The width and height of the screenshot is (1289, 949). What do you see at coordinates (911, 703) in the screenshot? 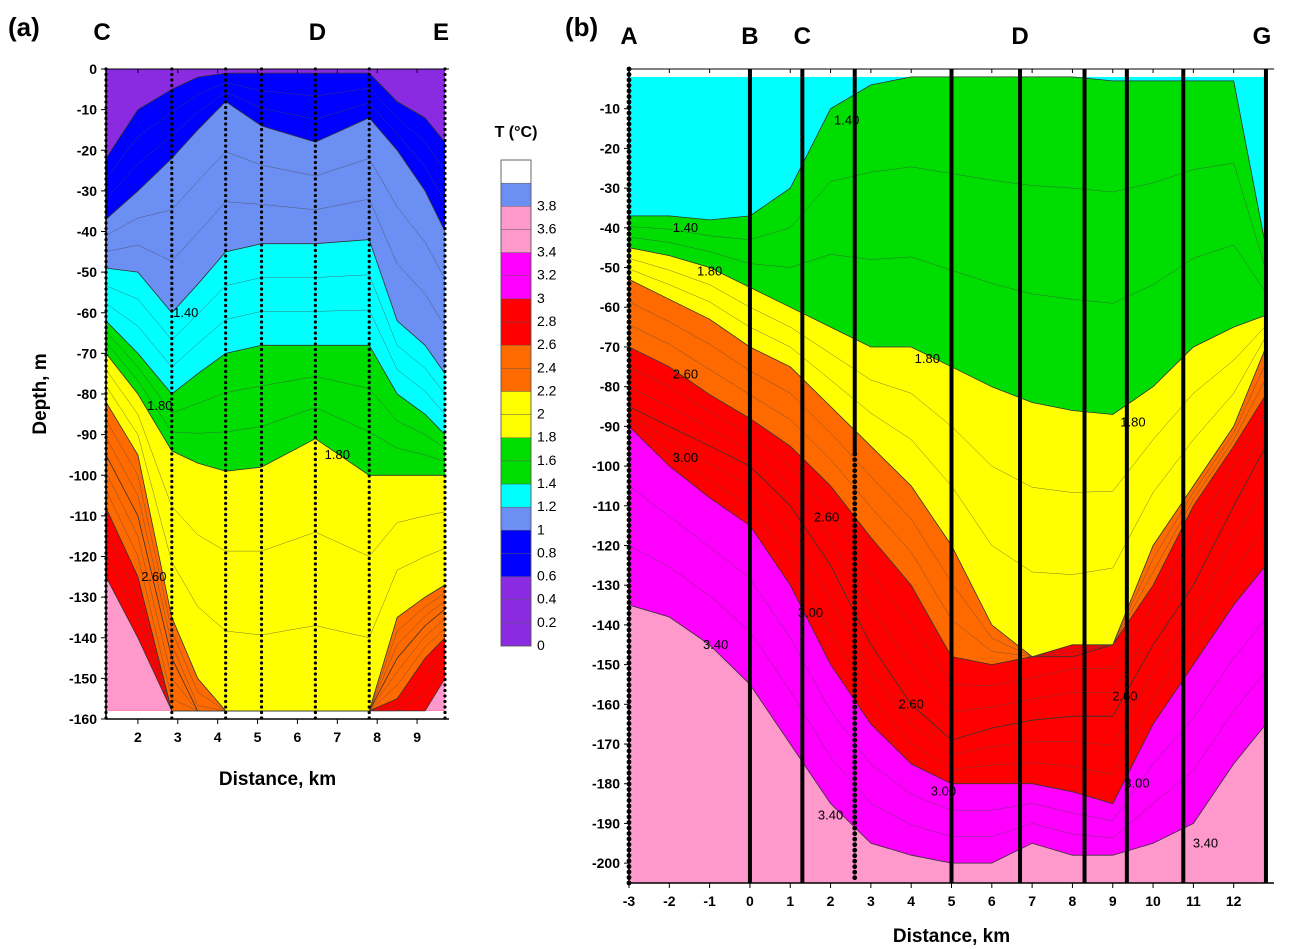
I see `contour-label: 2.60` at bounding box center [911, 703].